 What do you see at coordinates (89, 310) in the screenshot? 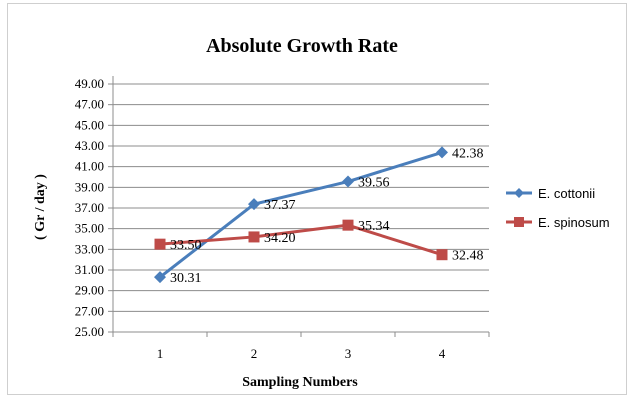
I see `y-tick-label: 27.00` at bounding box center [89, 310].